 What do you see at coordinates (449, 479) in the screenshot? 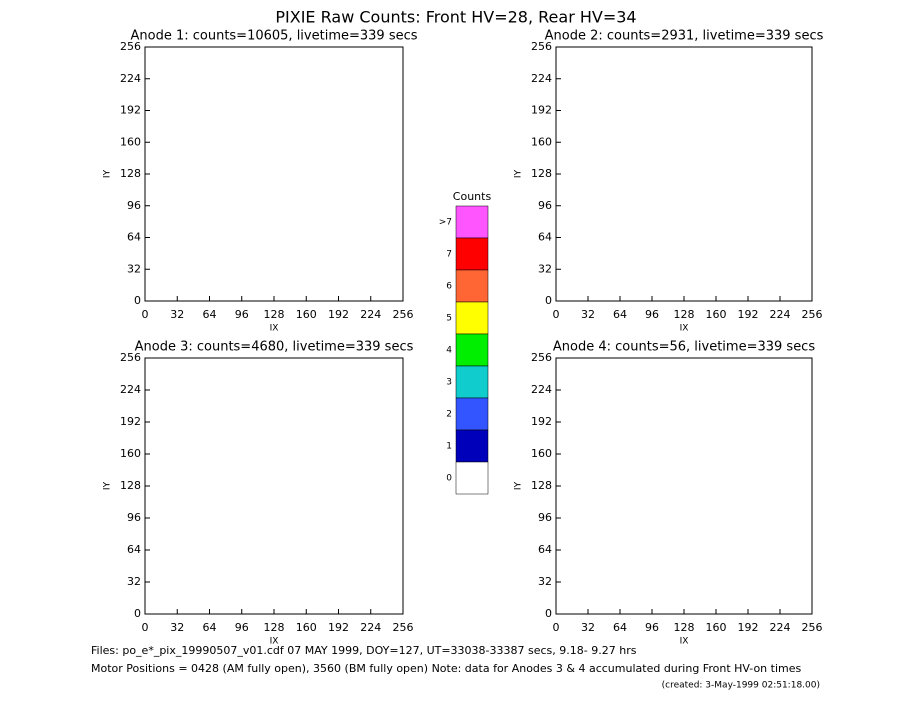
I see `colorbar-label: 0` at bounding box center [449, 479].